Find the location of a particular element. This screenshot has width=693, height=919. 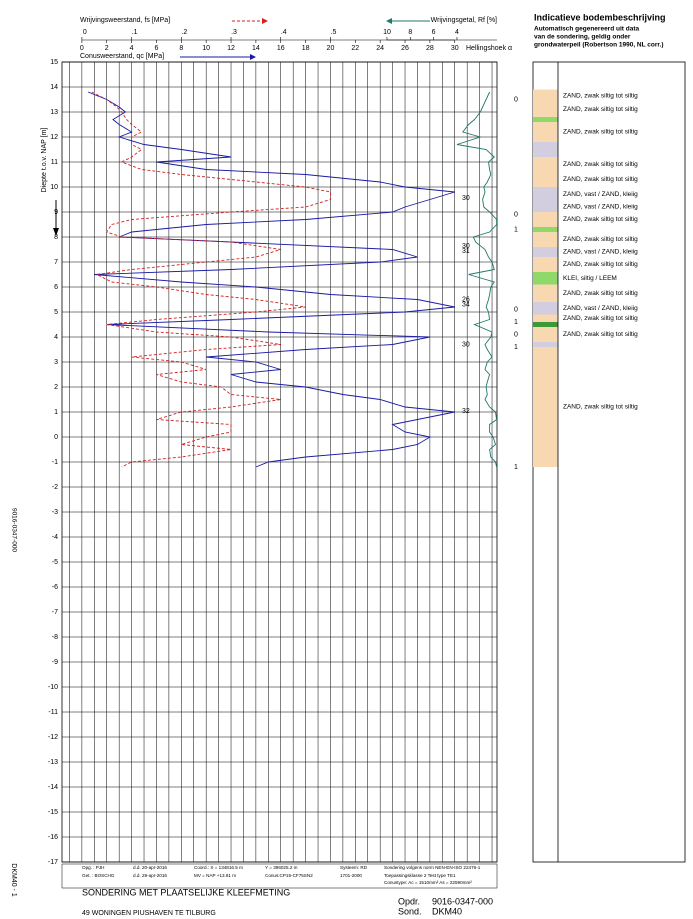

rf-axis-label: Wrijvingsgetal, Rf [%] is located at coordinates (464, 20).